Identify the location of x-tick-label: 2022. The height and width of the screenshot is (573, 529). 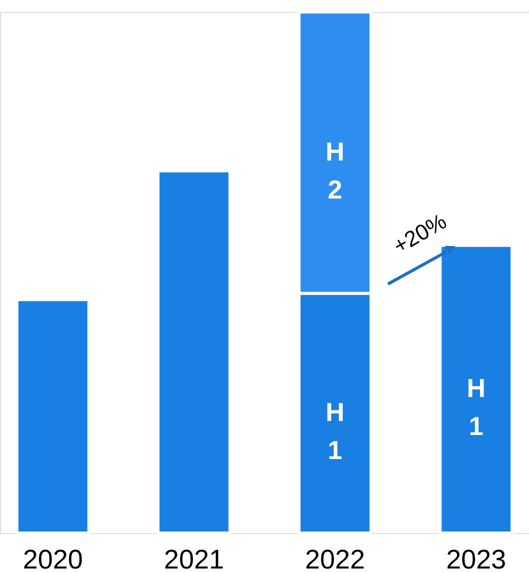
(335, 558).